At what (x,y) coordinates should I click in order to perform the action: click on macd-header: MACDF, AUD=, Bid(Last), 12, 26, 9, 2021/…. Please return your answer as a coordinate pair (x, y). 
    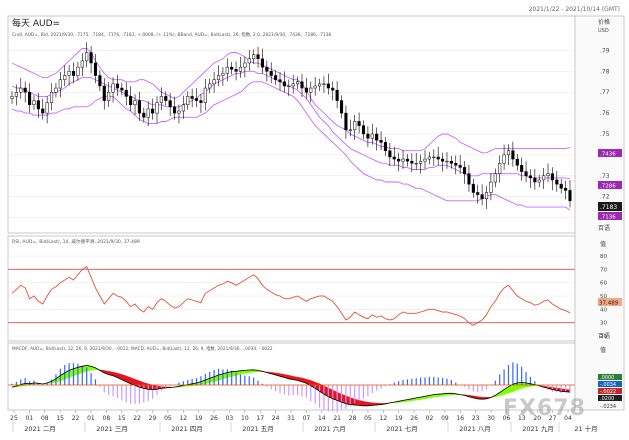
    Looking at the image, I should click on (142, 348).